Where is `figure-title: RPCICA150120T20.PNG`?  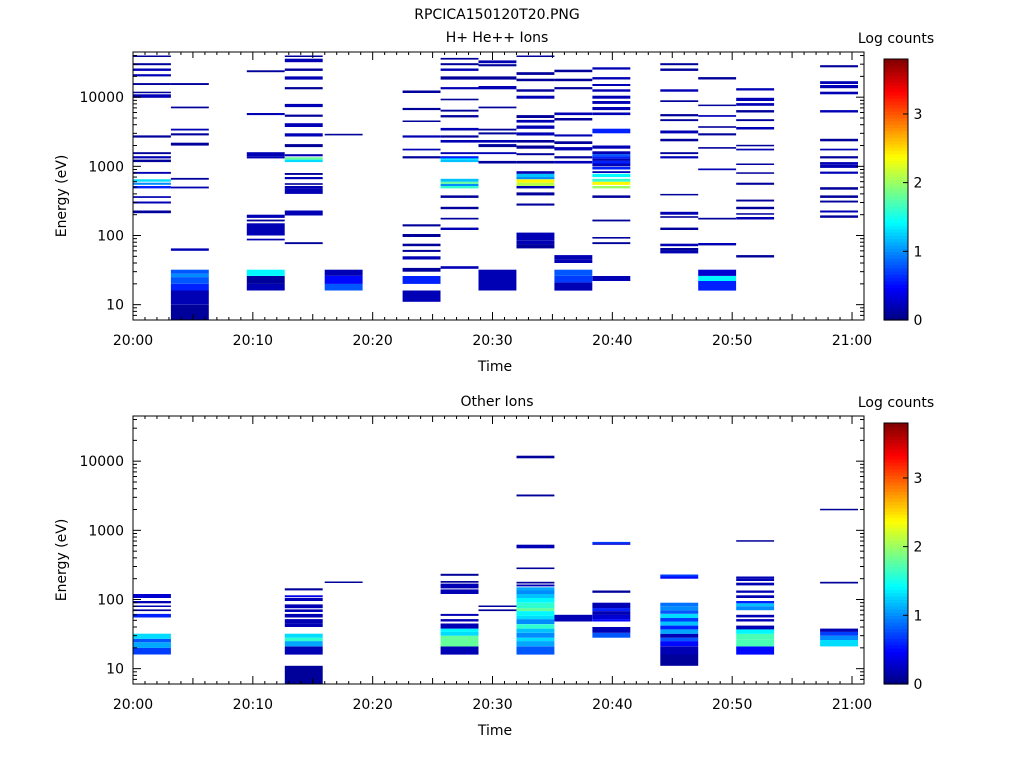 figure-title: RPCICA150120T20.PNG is located at coordinates (496, 15).